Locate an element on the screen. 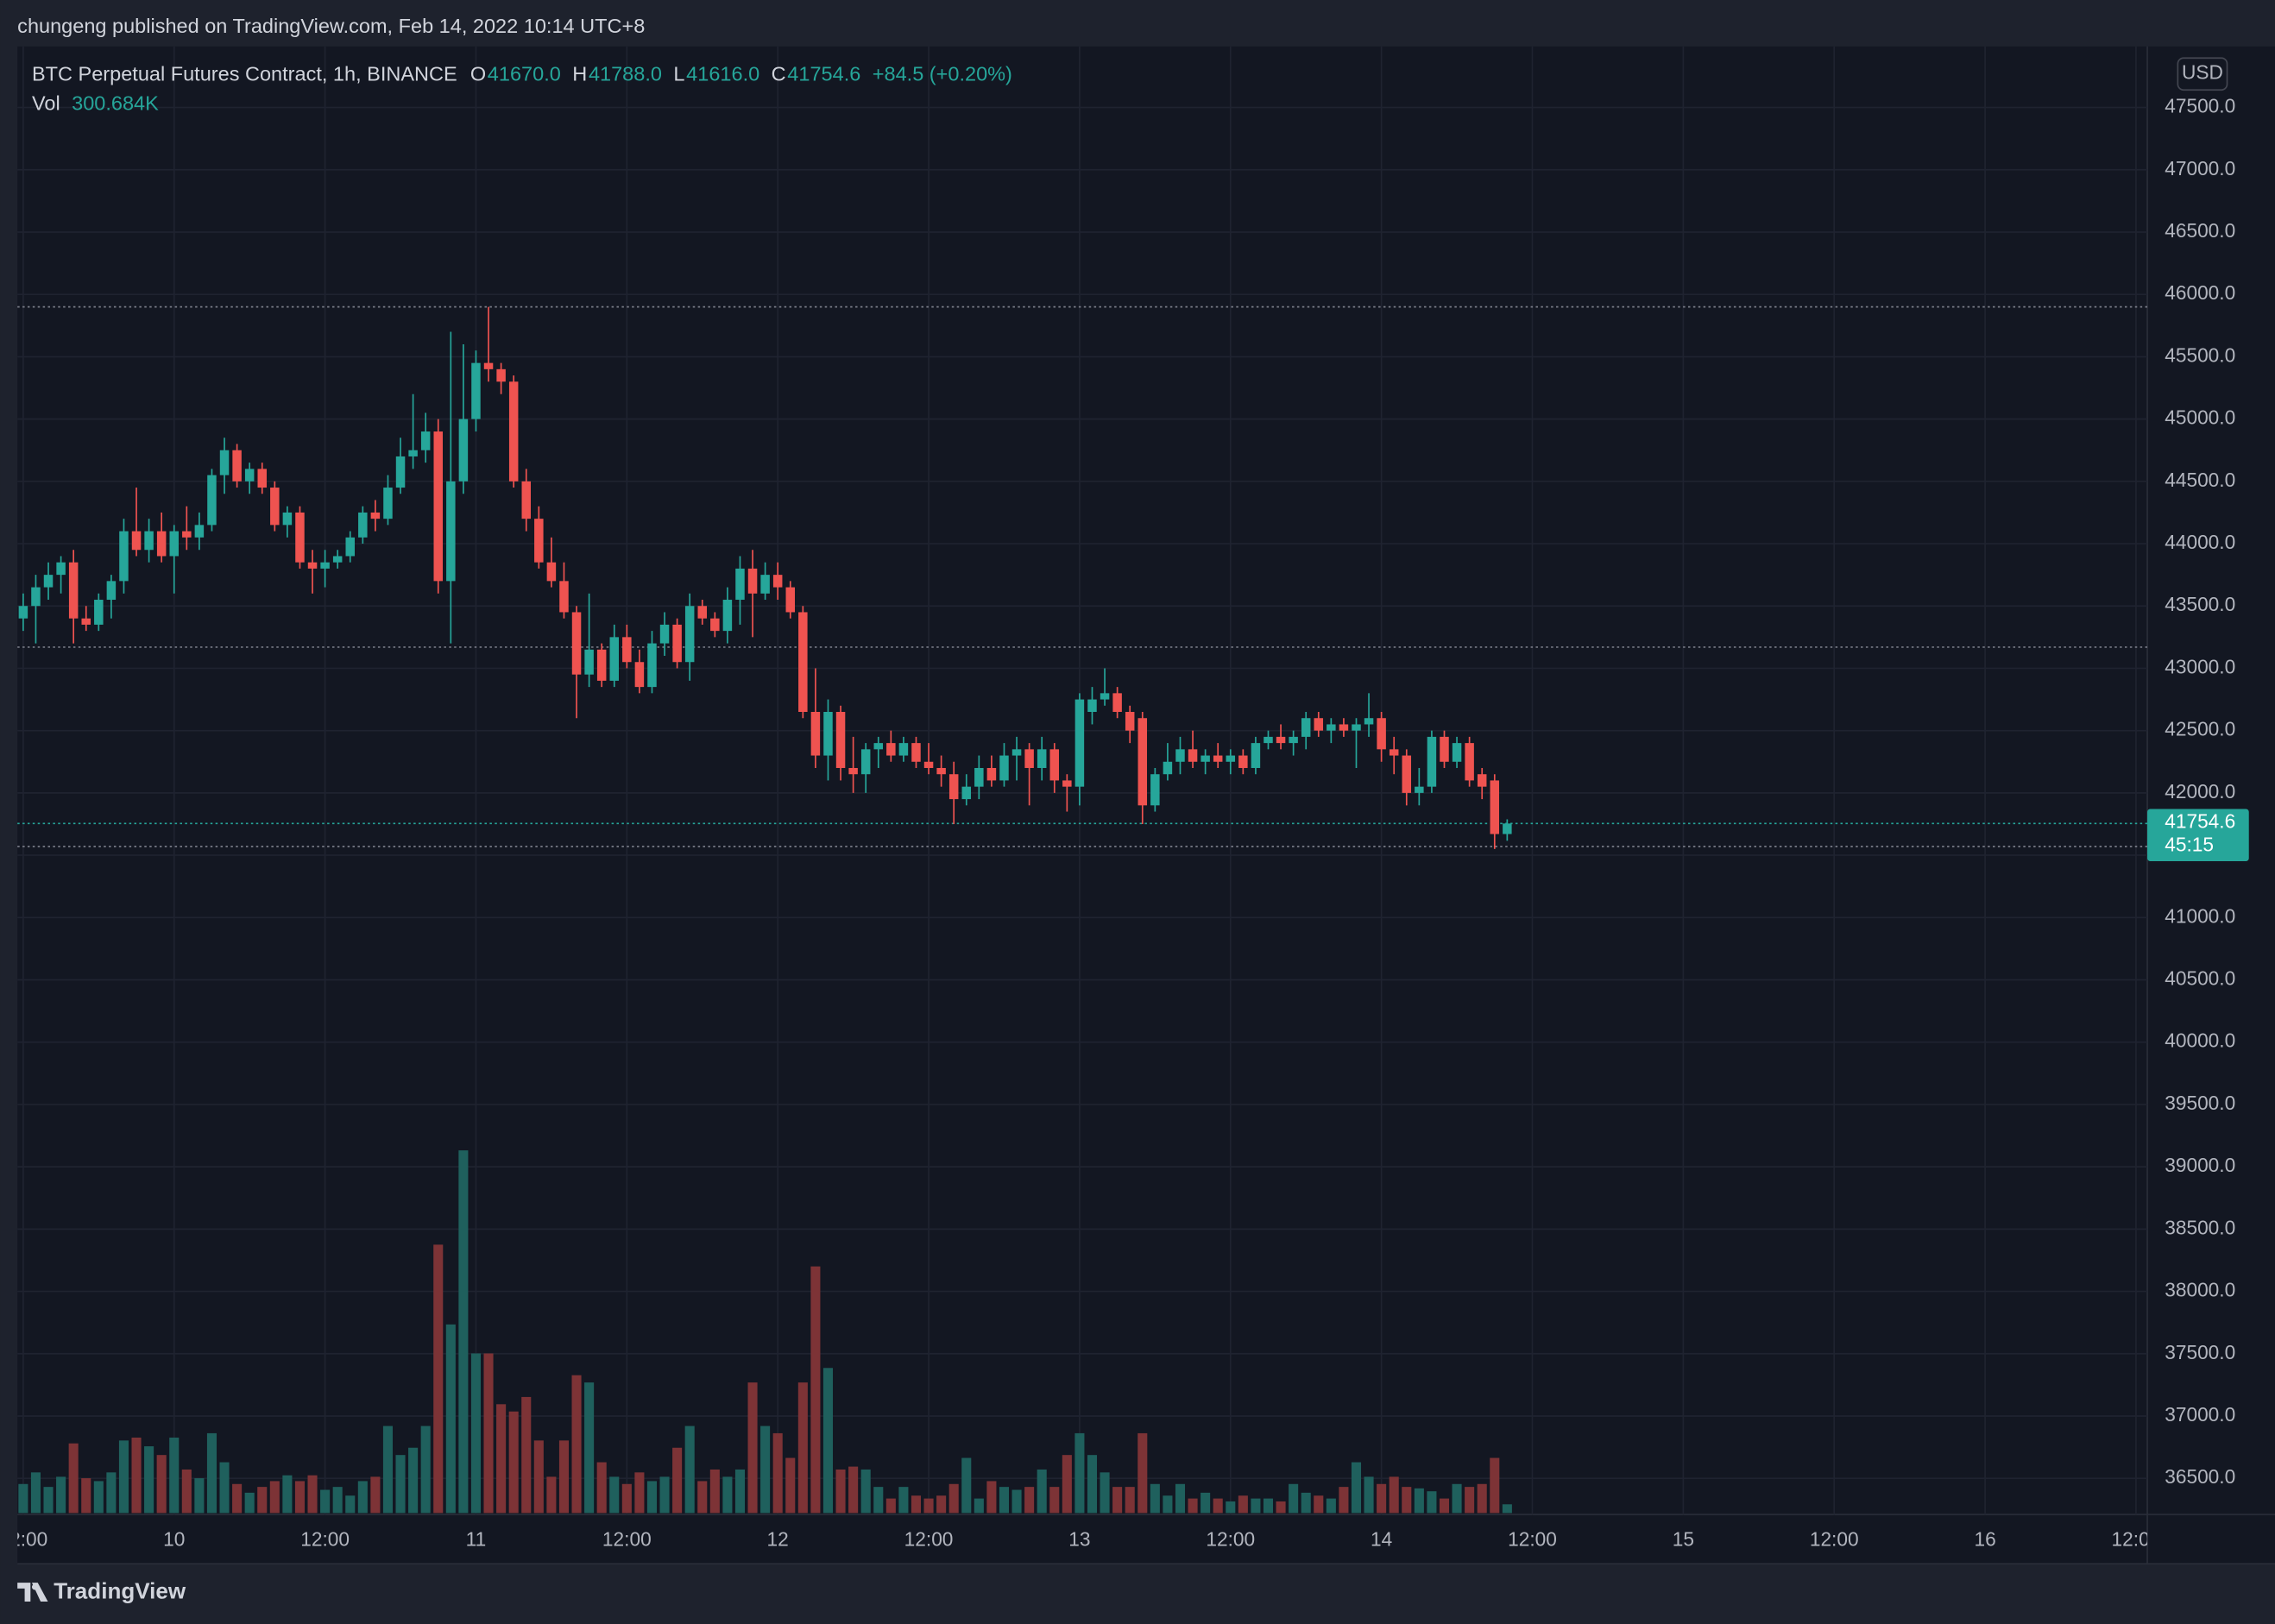 Image resolution: width=2275 pixels, height=1624 pixels. y-tick-label: 42500.0 is located at coordinates (2200, 729).